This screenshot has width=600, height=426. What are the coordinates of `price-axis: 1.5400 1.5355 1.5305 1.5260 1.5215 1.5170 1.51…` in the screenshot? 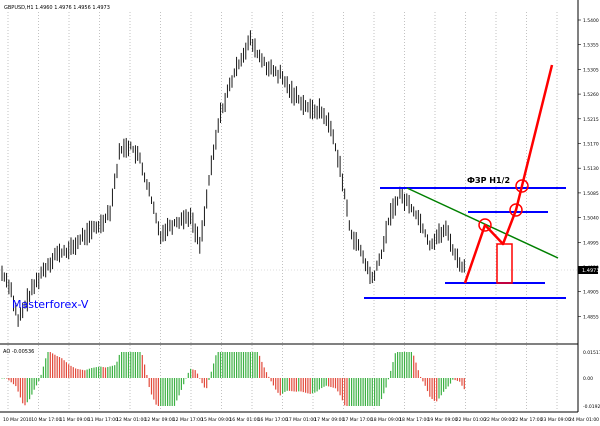 It's located at (588, 169).